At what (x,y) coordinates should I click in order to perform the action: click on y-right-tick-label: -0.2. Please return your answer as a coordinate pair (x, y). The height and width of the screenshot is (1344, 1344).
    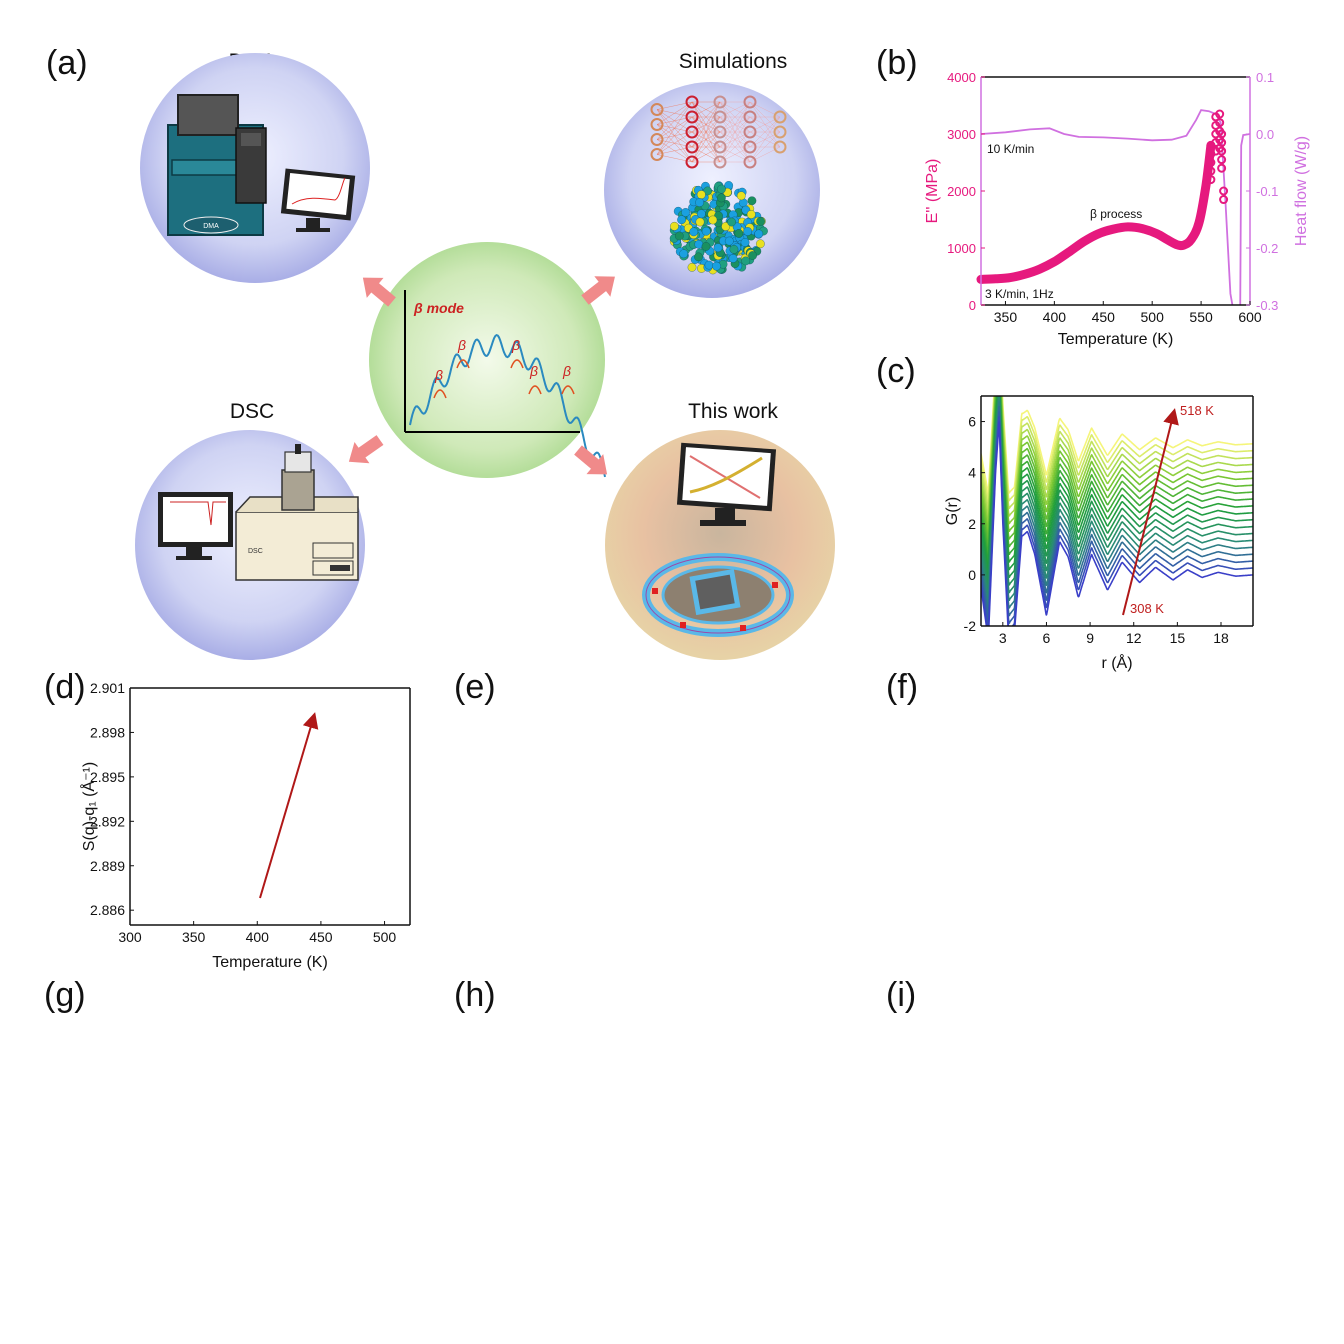
    Looking at the image, I should click on (1267, 248).